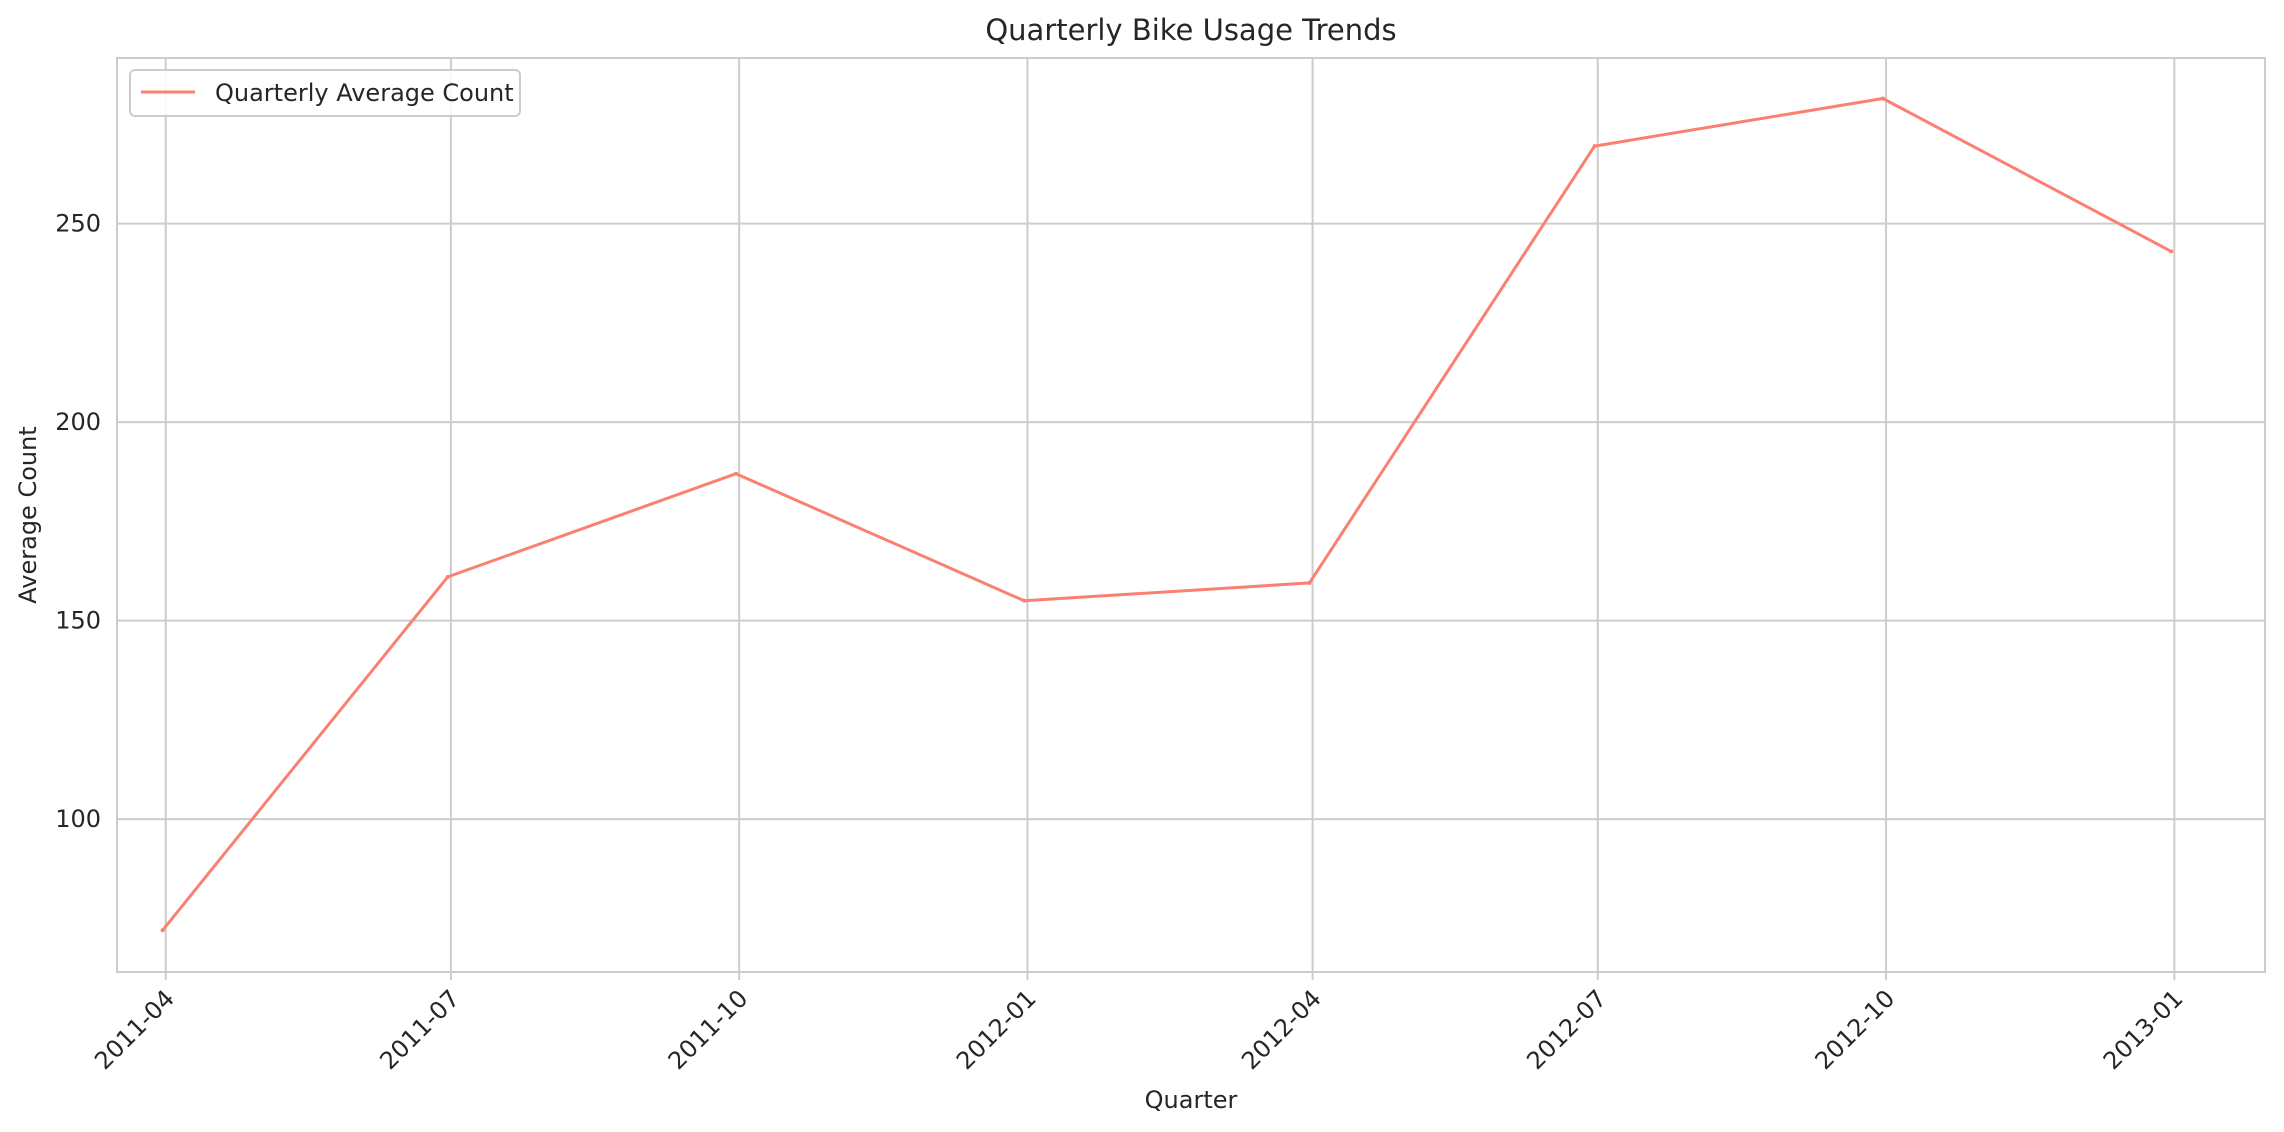 This screenshot has width=2284, height=1132. Describe the element at coordinates (996, 1029) in the screenshot. I see `x-tick-label: 2012-01` at that location.